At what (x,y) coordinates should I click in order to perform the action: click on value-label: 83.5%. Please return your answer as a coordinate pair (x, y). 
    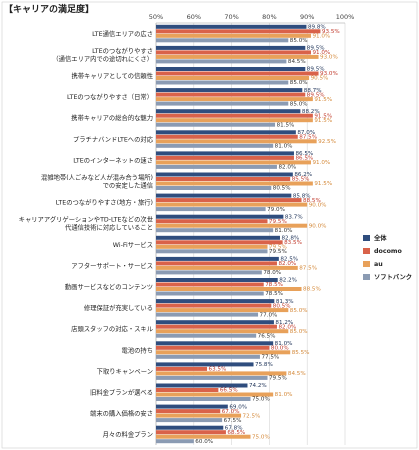
    Looking at the image, I should click on (293, 243).